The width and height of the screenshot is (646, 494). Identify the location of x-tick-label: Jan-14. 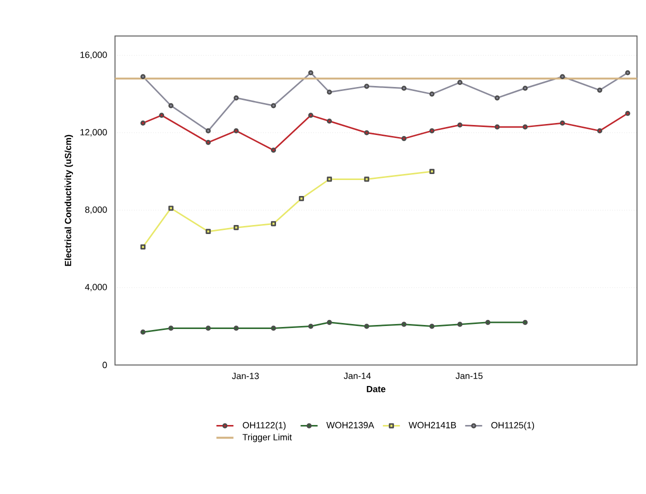
(357, 376).